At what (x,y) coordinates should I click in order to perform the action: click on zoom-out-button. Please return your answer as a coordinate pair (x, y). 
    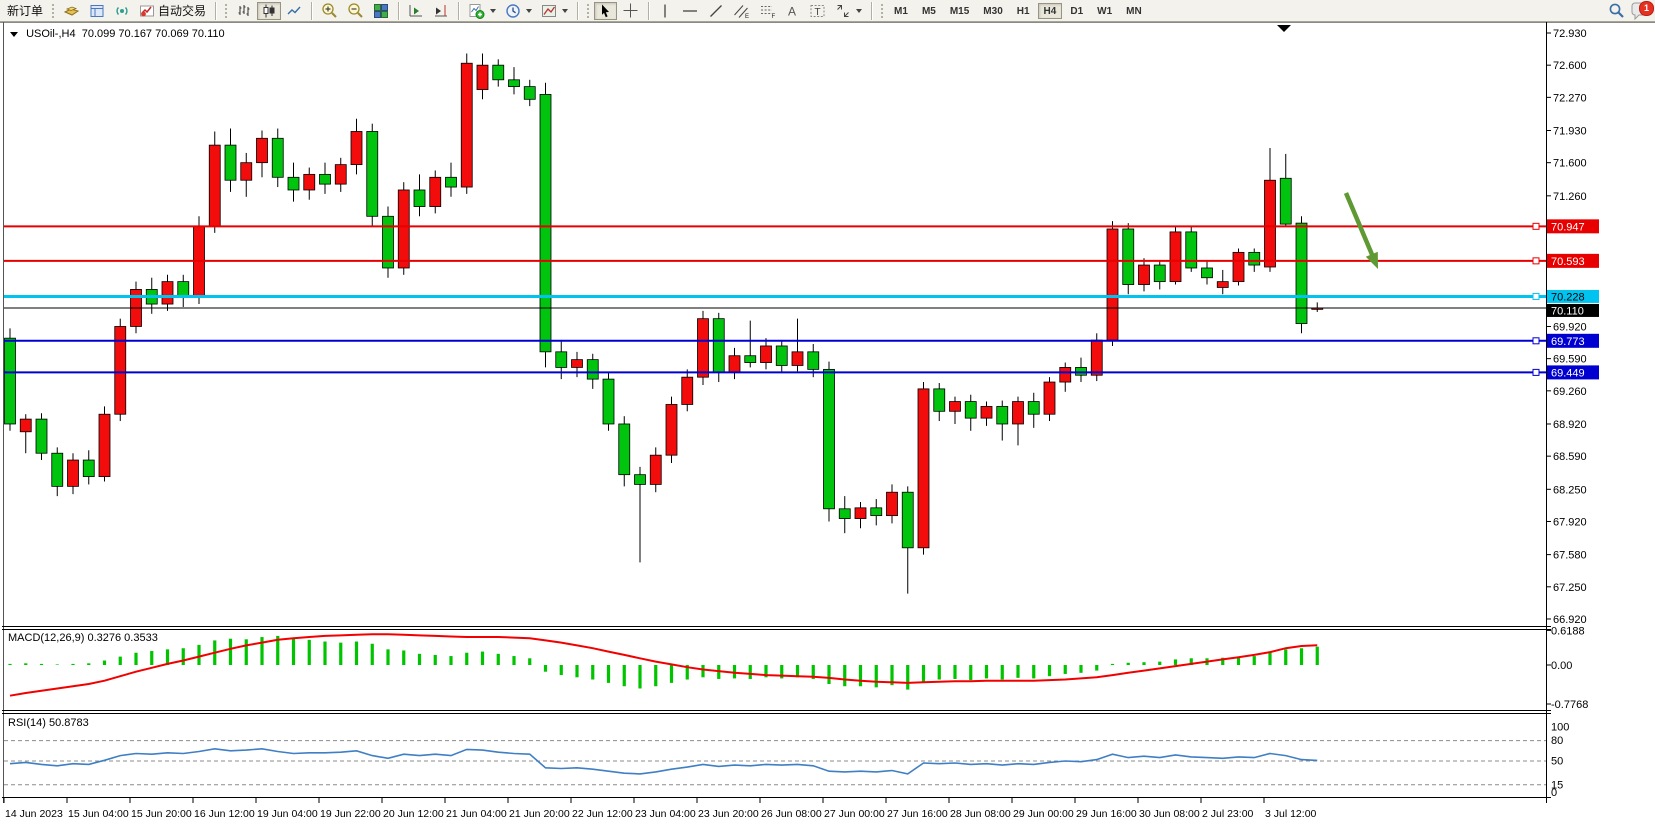
    Looking at the image, I should click on (355, 11).